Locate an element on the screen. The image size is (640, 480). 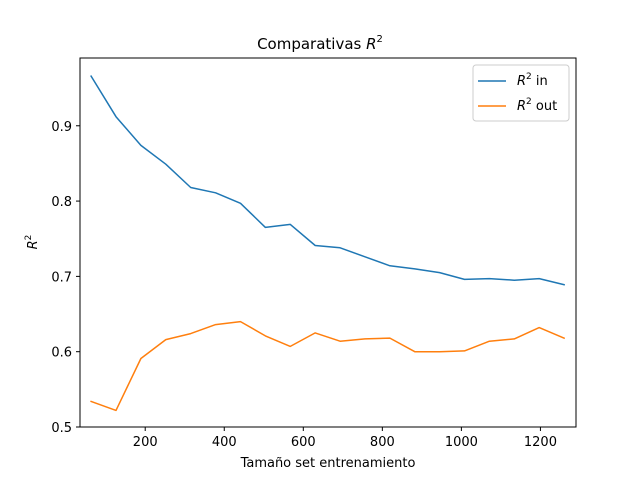
x-tick-label: 800 is located at coordinates (382, 442).